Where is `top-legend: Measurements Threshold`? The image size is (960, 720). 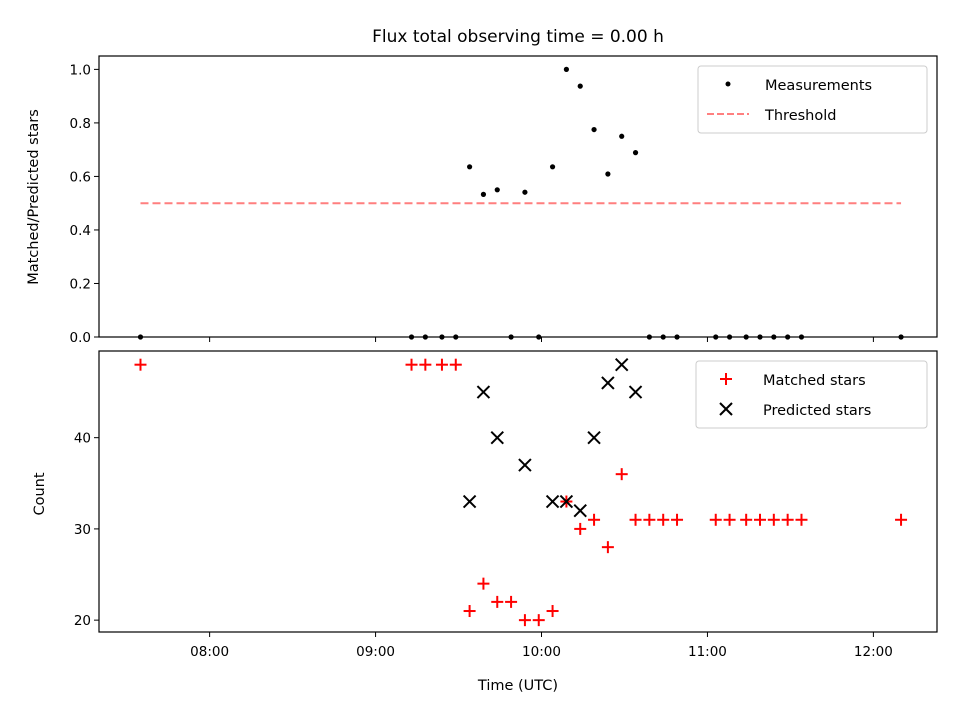 top-legend: Measurements Threshold is located at coordinates (812, 99).